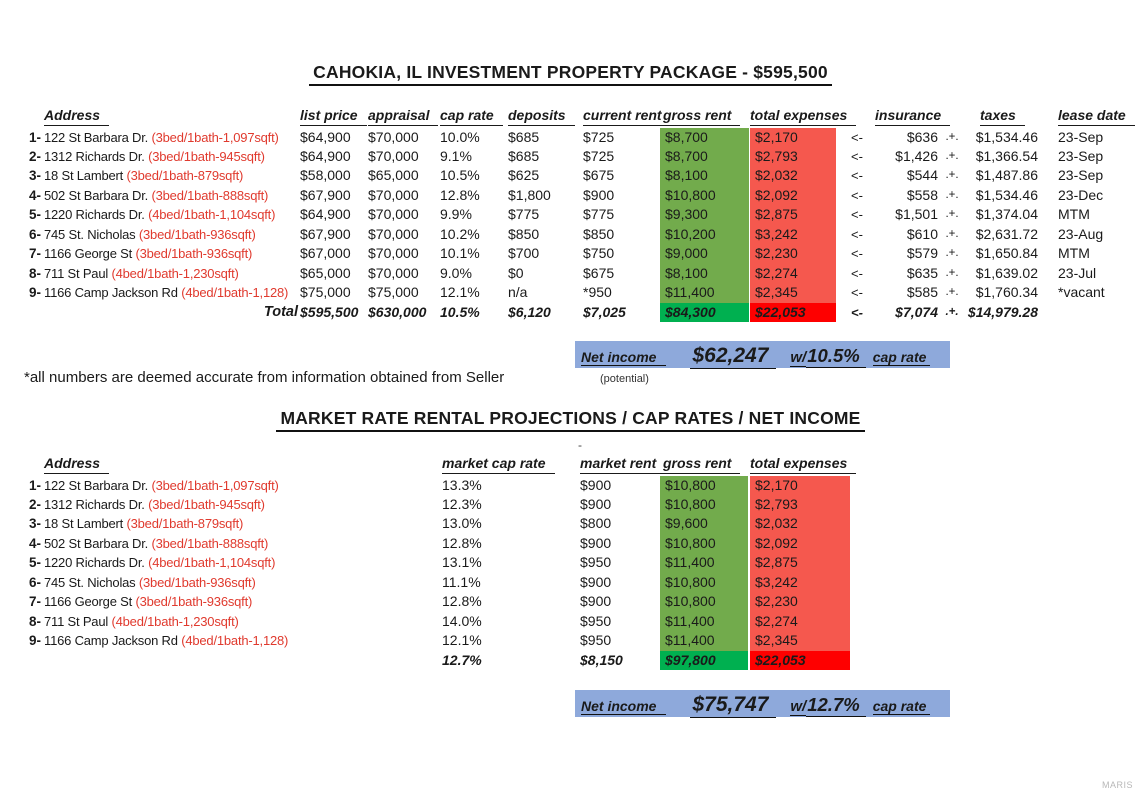 Image resolution: width=1141 pixels, height=796 pixels. Describe the element at coordinates (1077, 272) in the screenshot. I see `lease-date-cell: 23-Jul` at that location.